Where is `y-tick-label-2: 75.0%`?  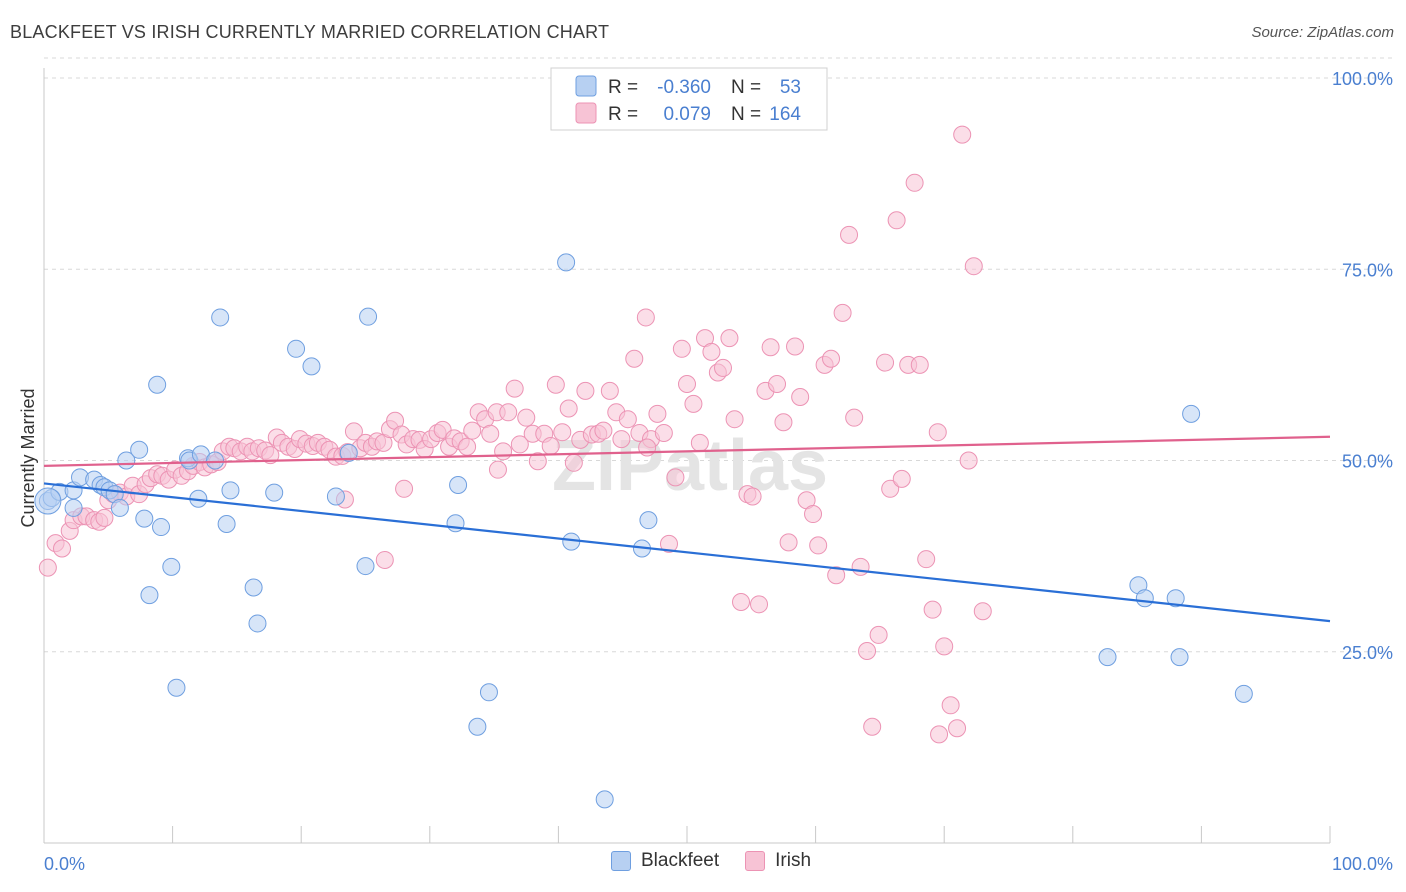 y-tick-label-2: 75.0% is located at coordinates (1367, 270).